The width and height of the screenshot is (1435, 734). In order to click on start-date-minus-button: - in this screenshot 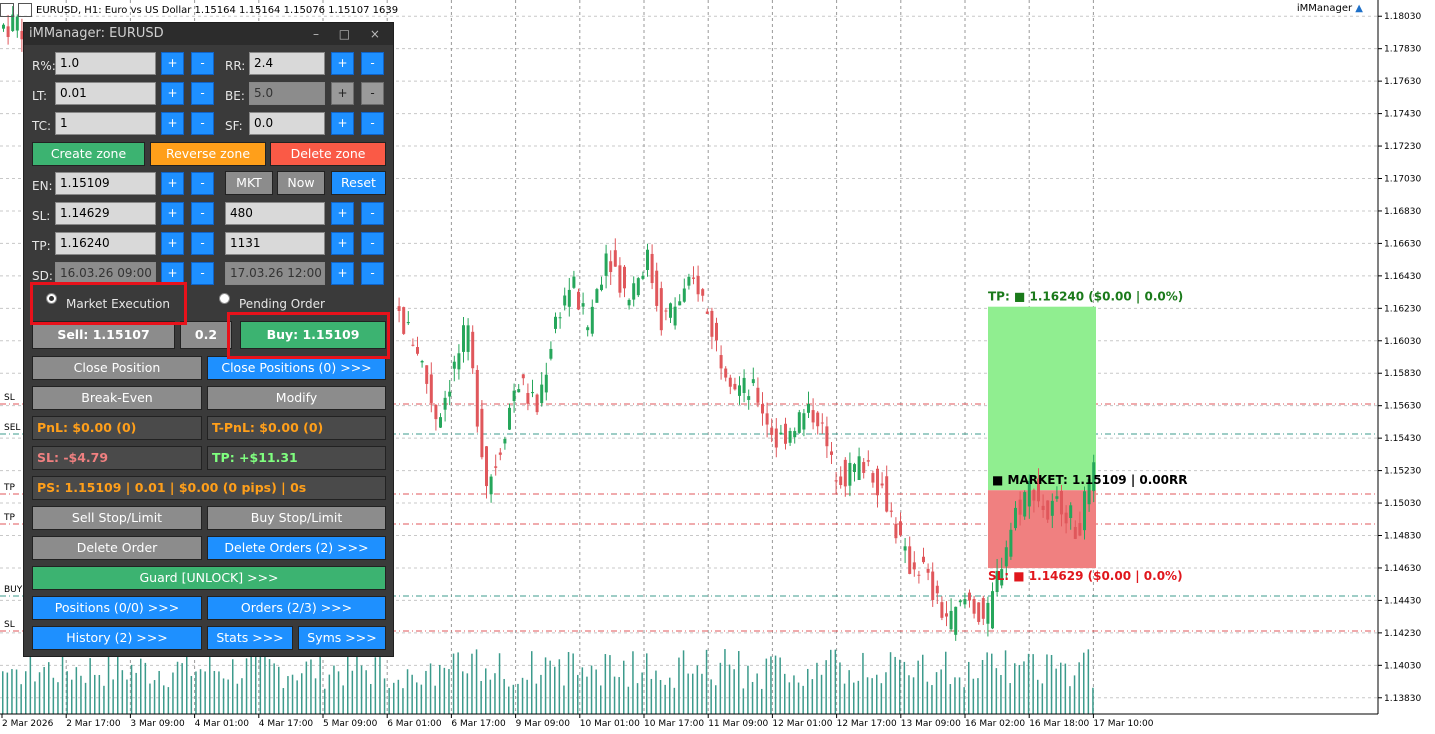, I will do `click(202, 273)`.